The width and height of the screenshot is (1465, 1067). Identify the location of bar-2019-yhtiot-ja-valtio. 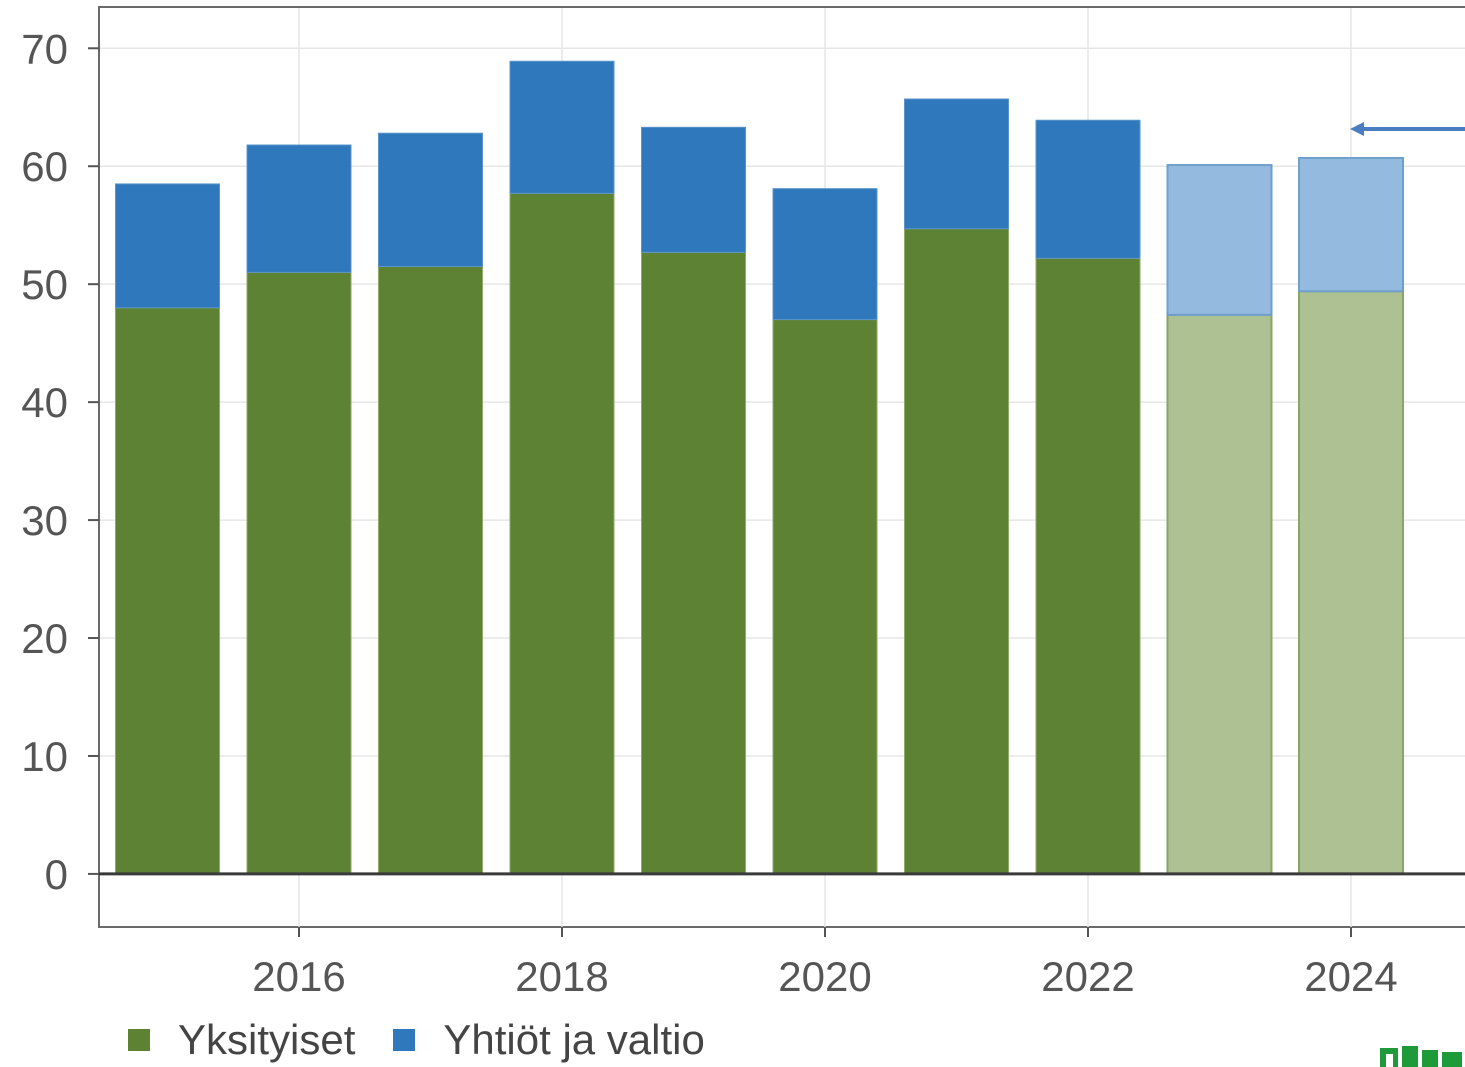
(693, 189).